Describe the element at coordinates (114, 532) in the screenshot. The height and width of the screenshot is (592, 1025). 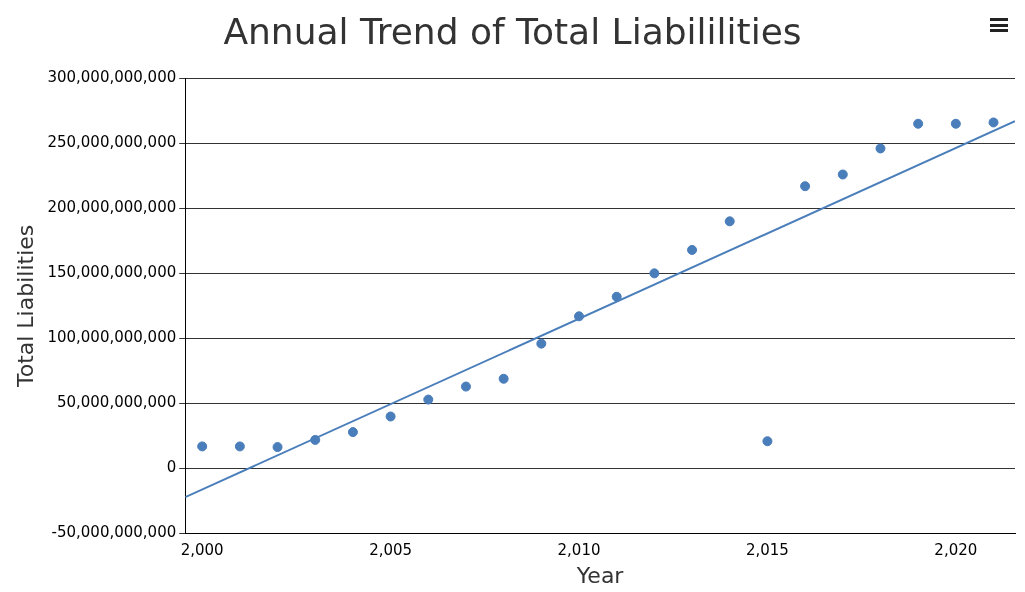
I see `y-tick-label: -50,000,000,000` at that location.